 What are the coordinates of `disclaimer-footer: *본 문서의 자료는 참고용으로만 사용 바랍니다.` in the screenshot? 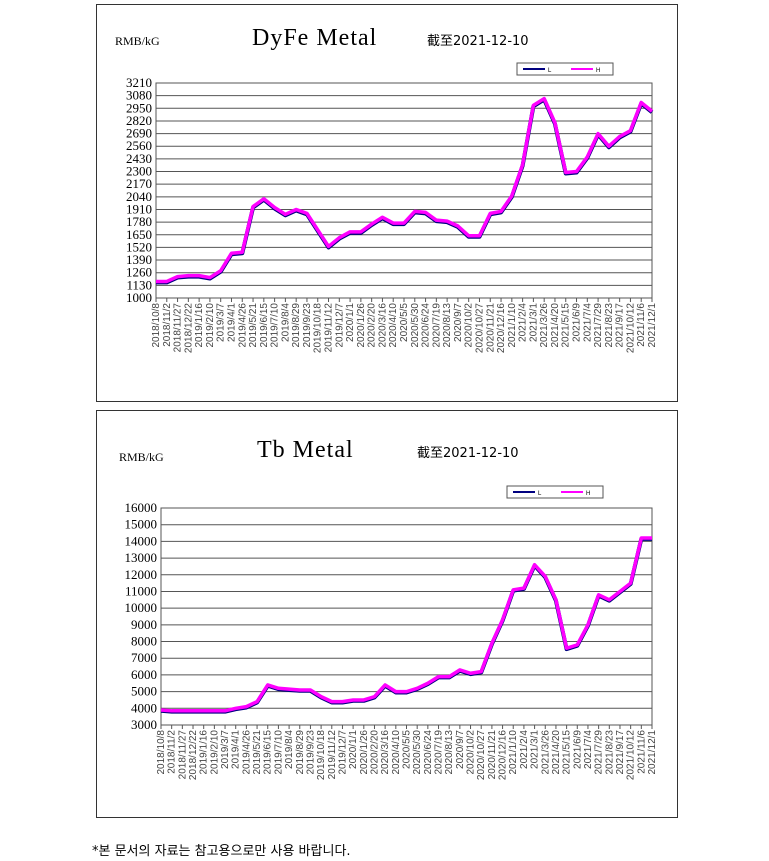 It's located at (221, 851).